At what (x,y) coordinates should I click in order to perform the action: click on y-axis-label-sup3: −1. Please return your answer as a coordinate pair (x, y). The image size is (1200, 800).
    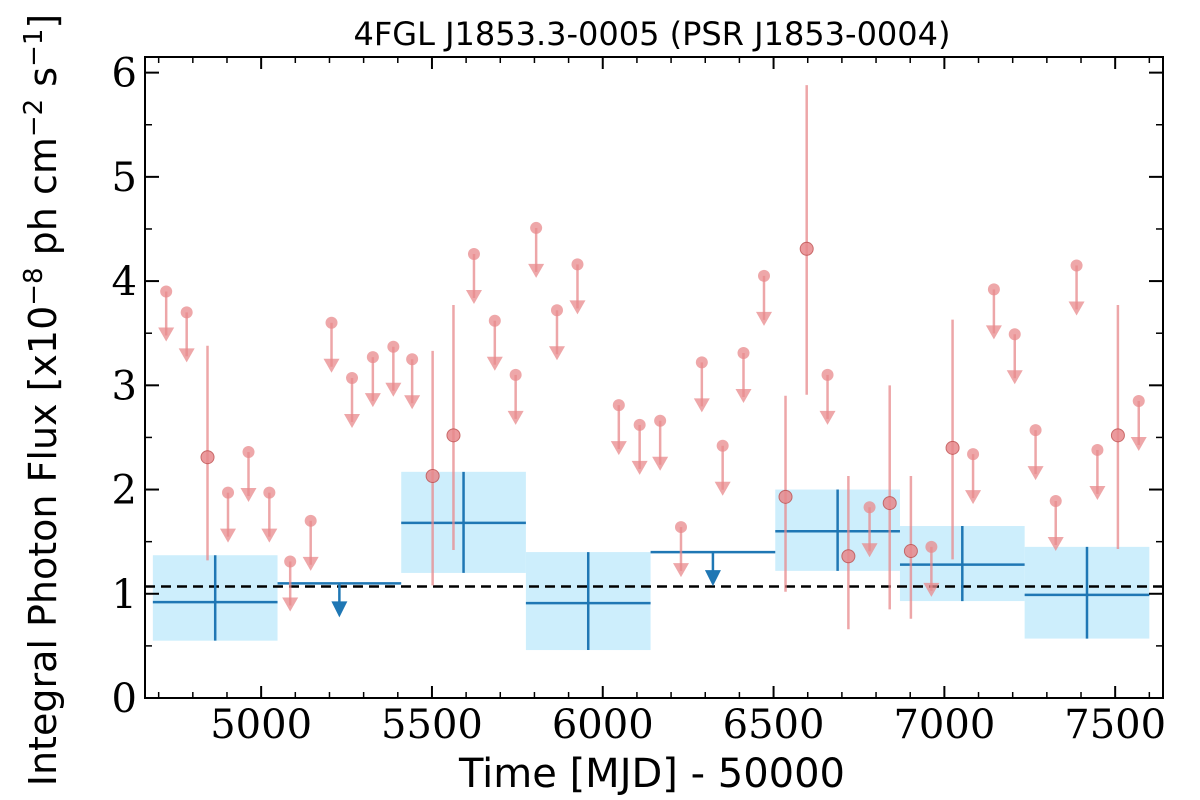
    Looking at the image, I should click on (34, 48).